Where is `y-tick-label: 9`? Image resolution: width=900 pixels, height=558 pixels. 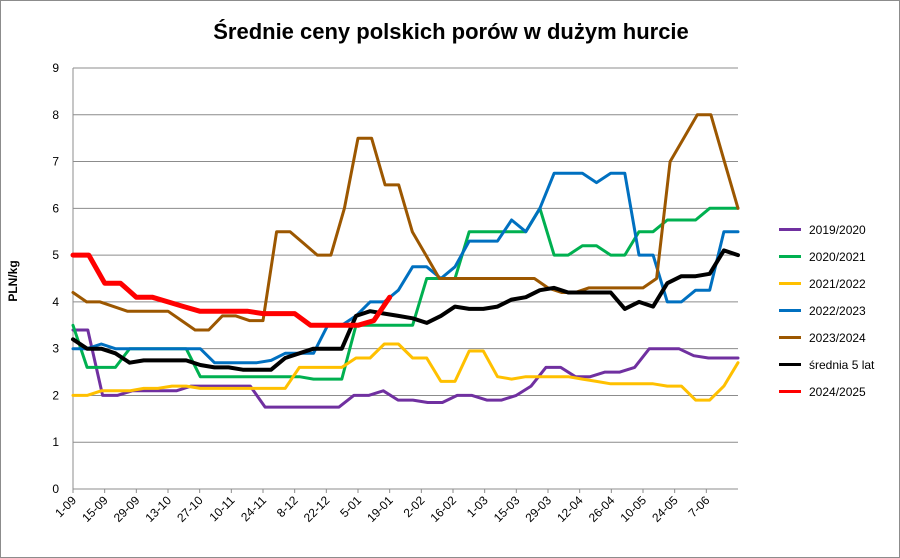 y-tick-label: 9 is located at coordinates (55, 68).